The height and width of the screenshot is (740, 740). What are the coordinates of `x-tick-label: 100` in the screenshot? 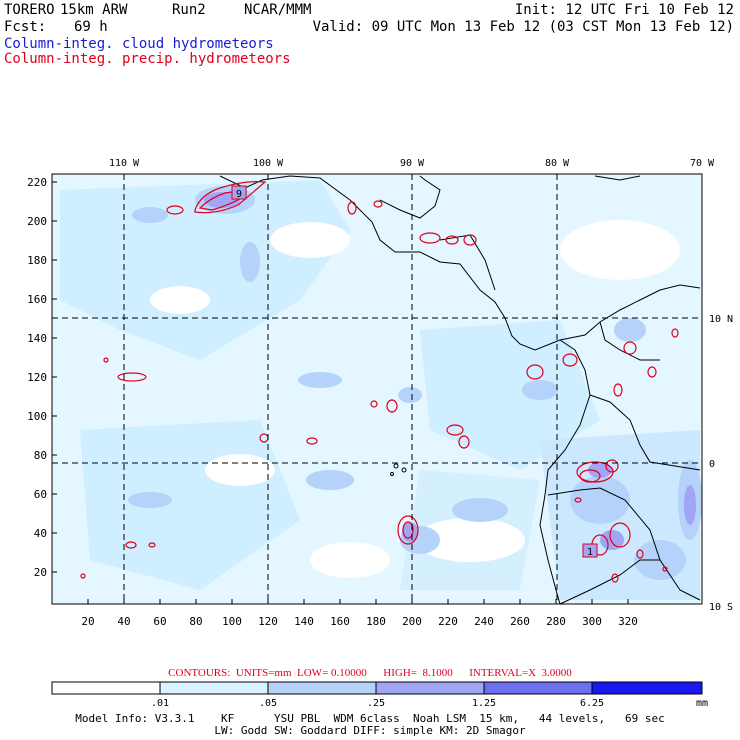 It's located at (232, 621).